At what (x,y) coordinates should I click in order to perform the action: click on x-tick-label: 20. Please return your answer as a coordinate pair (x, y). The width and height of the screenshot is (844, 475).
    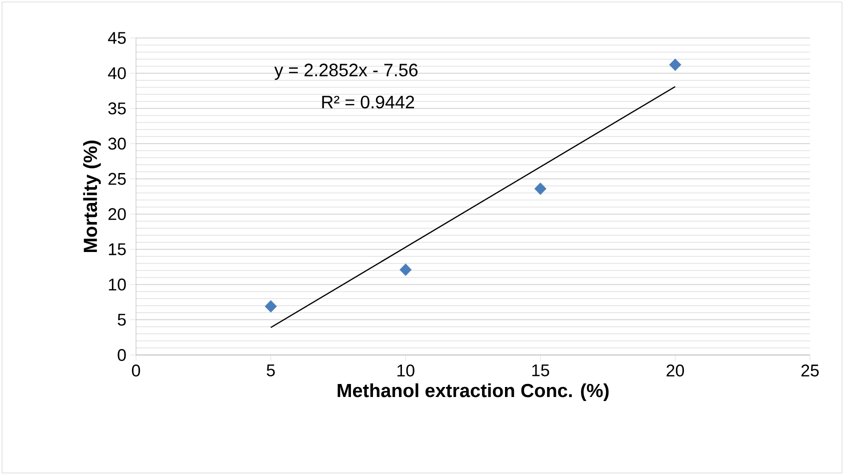
    Looking at the image, I should click on (675, 370).